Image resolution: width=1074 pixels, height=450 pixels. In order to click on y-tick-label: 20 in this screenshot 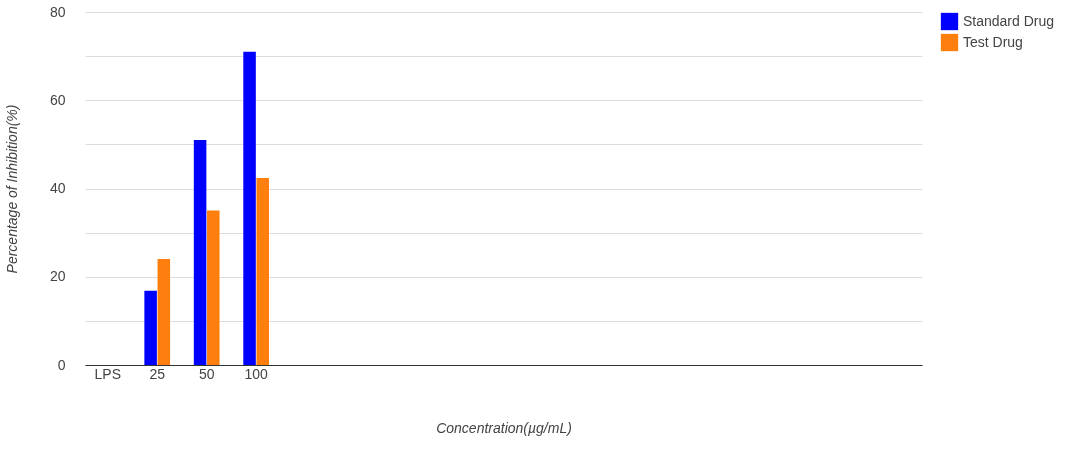, I will do `click(57, 276)`.